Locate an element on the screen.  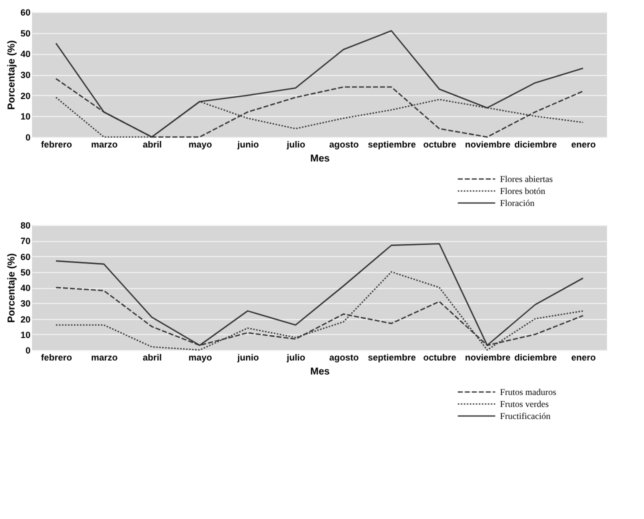
line-series is located at coordinates (319, 311).